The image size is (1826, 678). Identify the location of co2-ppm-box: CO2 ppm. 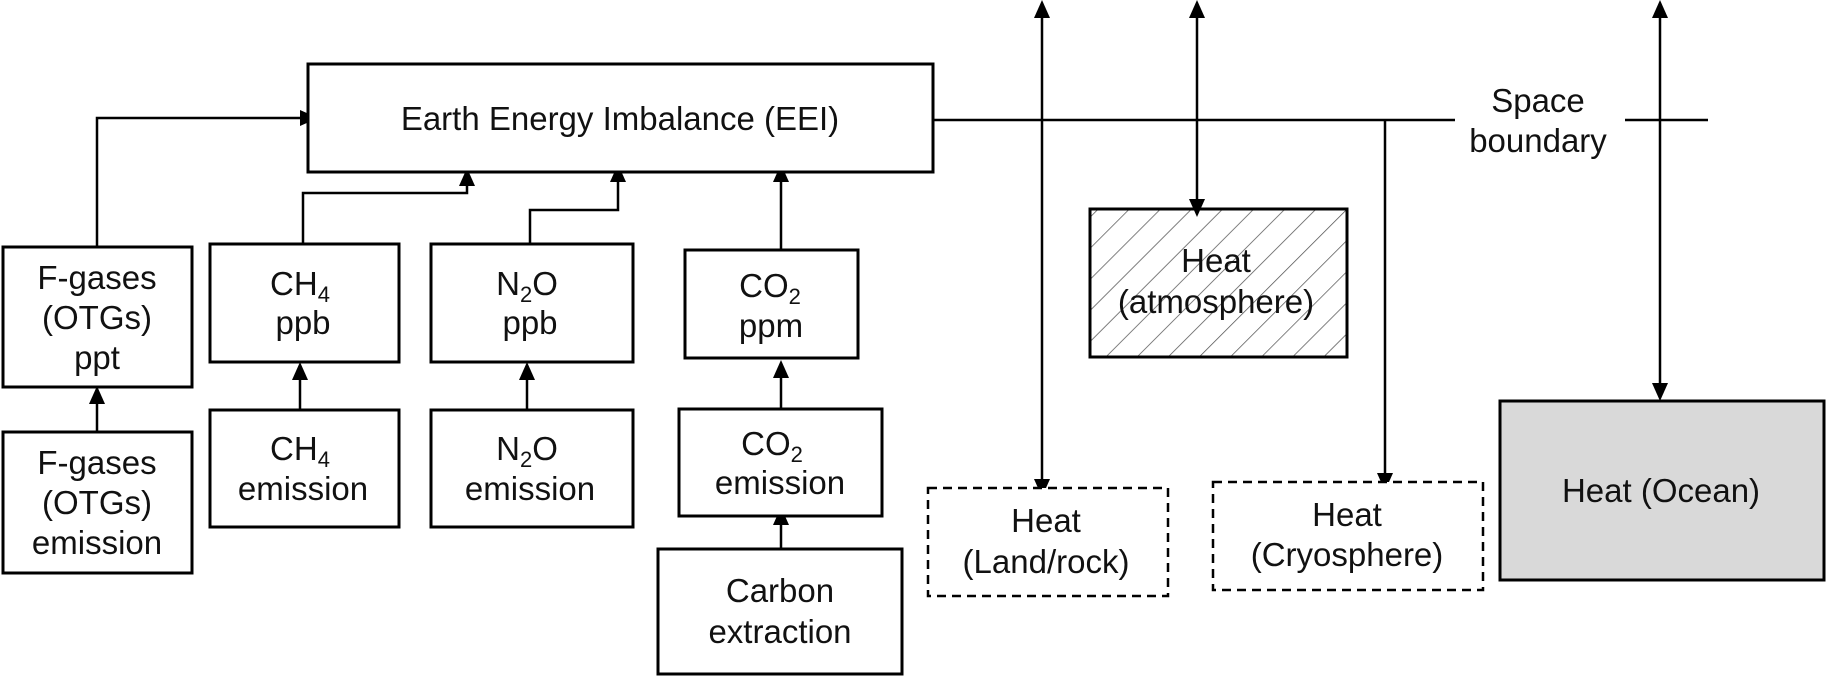
(771, 304).